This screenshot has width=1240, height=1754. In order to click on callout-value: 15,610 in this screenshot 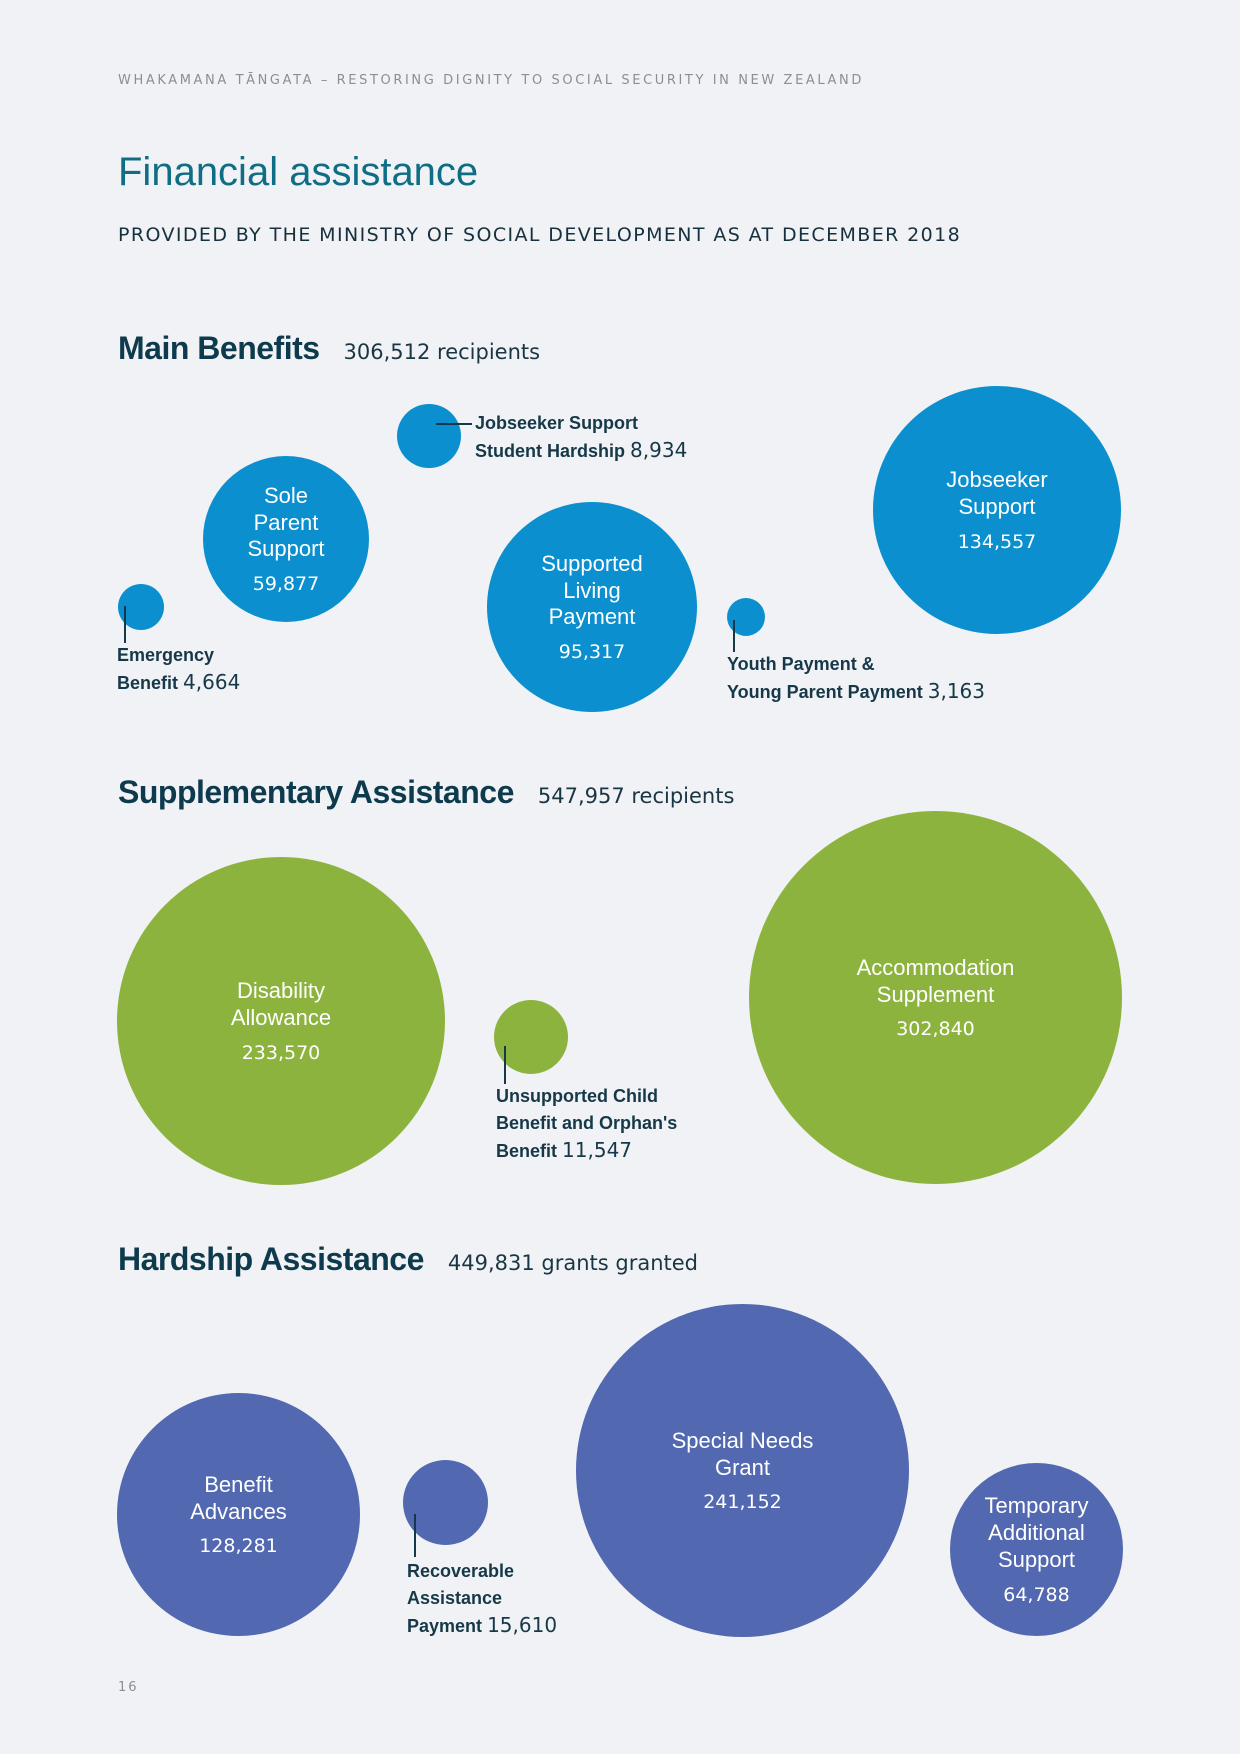, I will do `click(522, 1625)`.